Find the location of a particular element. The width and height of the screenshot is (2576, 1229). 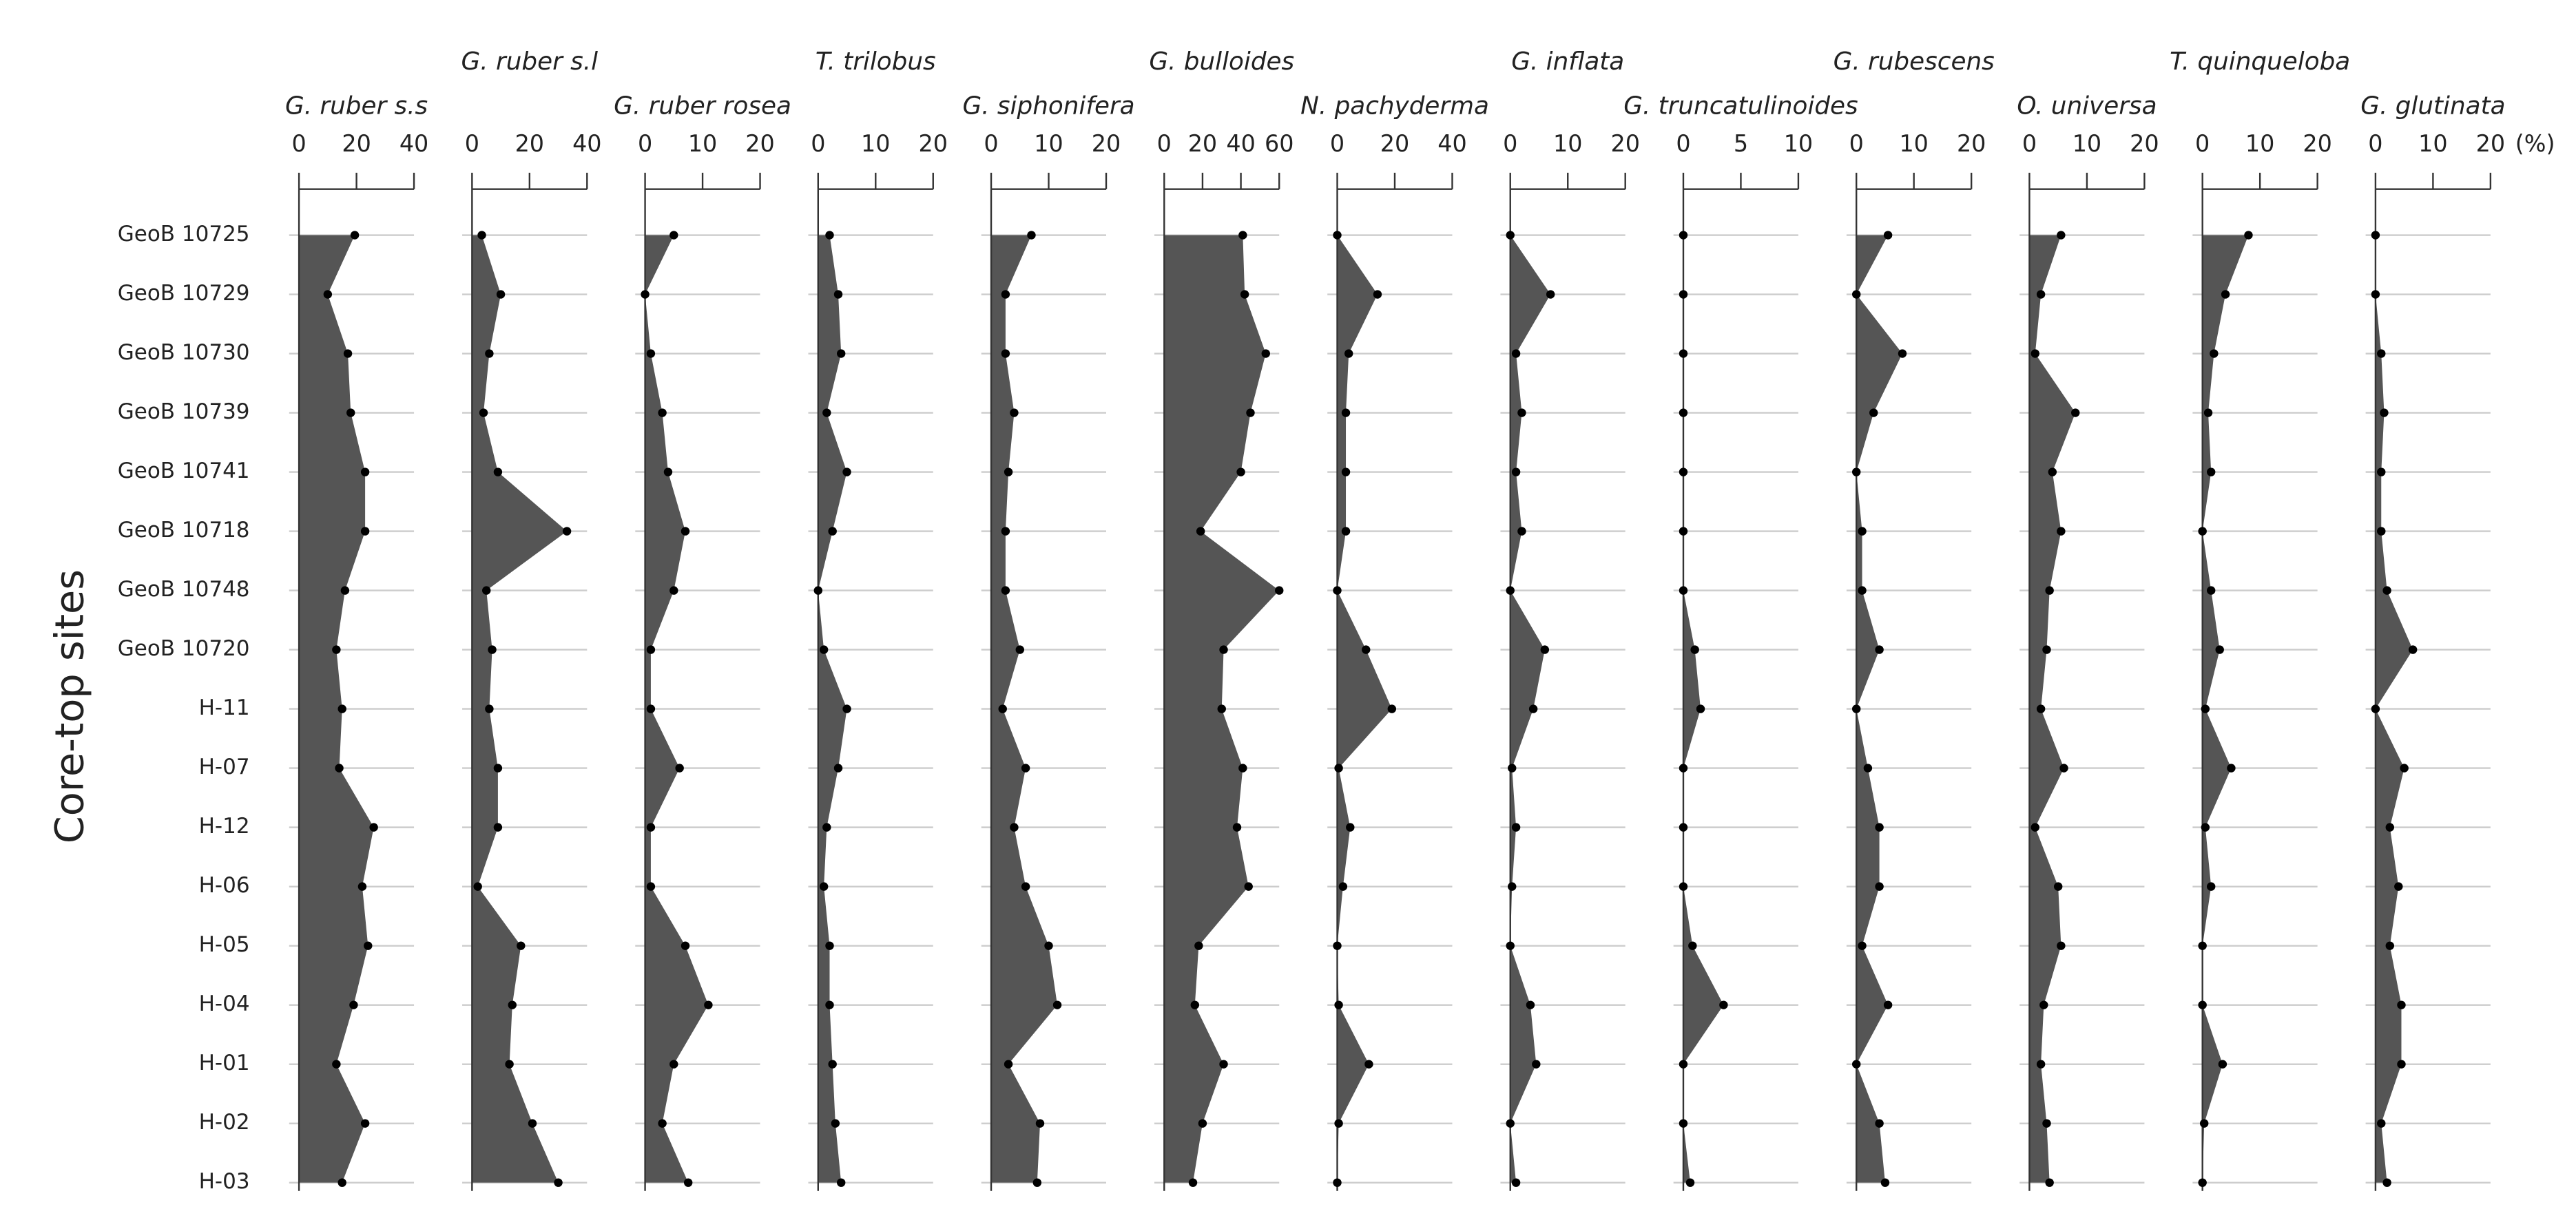

panel-title: G. siphonifera is located at coordinates (1048, 106).